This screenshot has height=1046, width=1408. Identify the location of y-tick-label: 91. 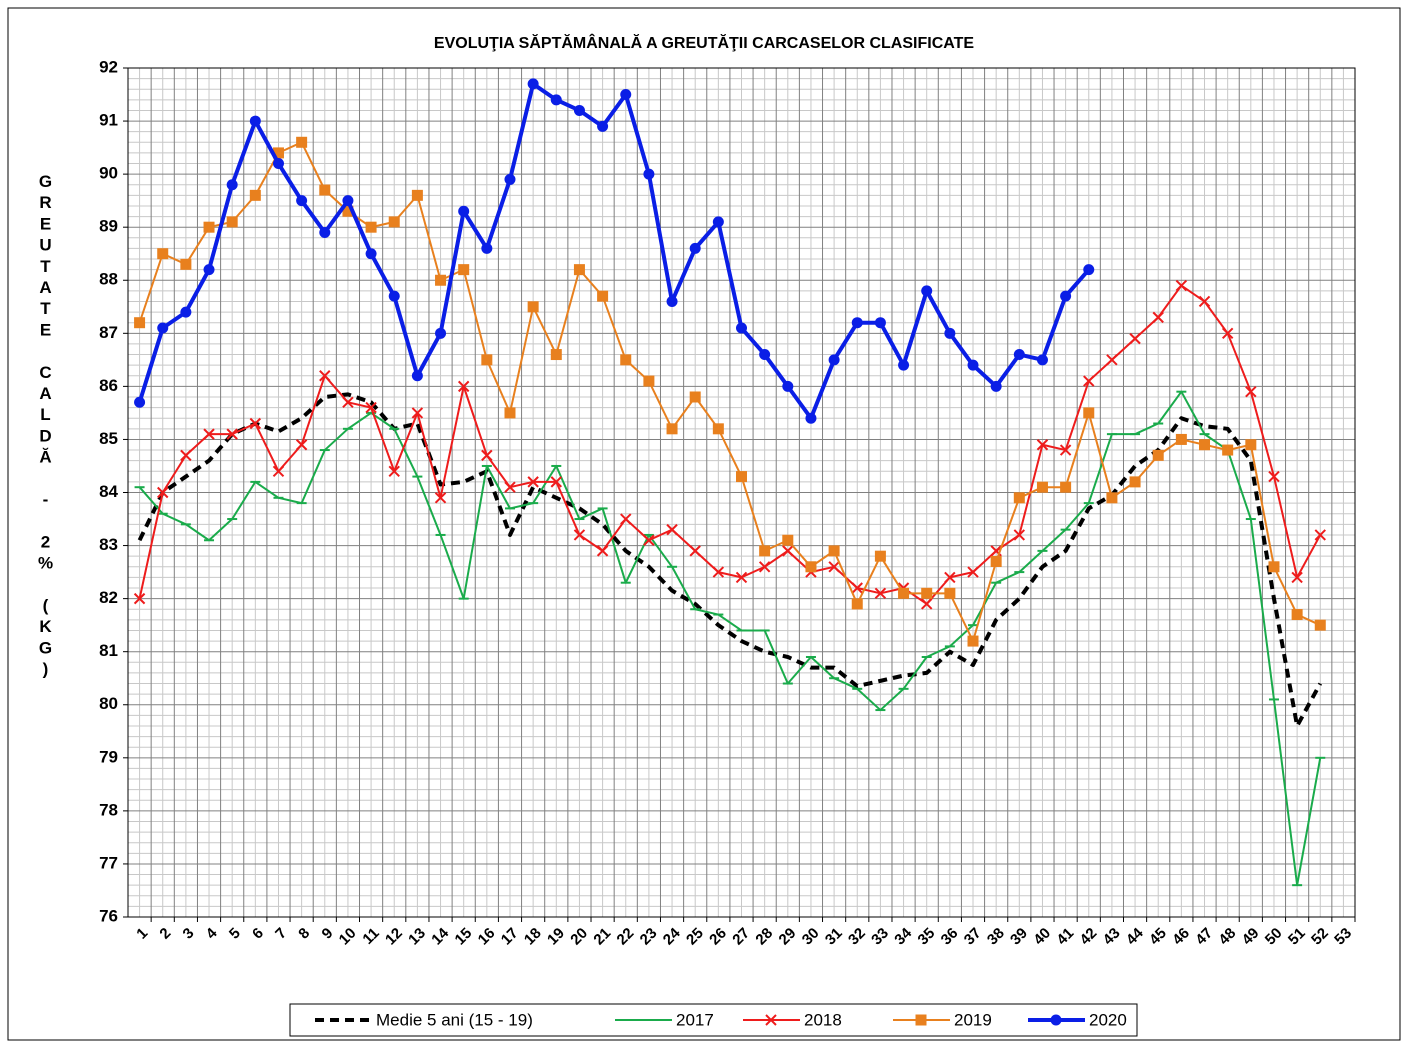
(108, 120).